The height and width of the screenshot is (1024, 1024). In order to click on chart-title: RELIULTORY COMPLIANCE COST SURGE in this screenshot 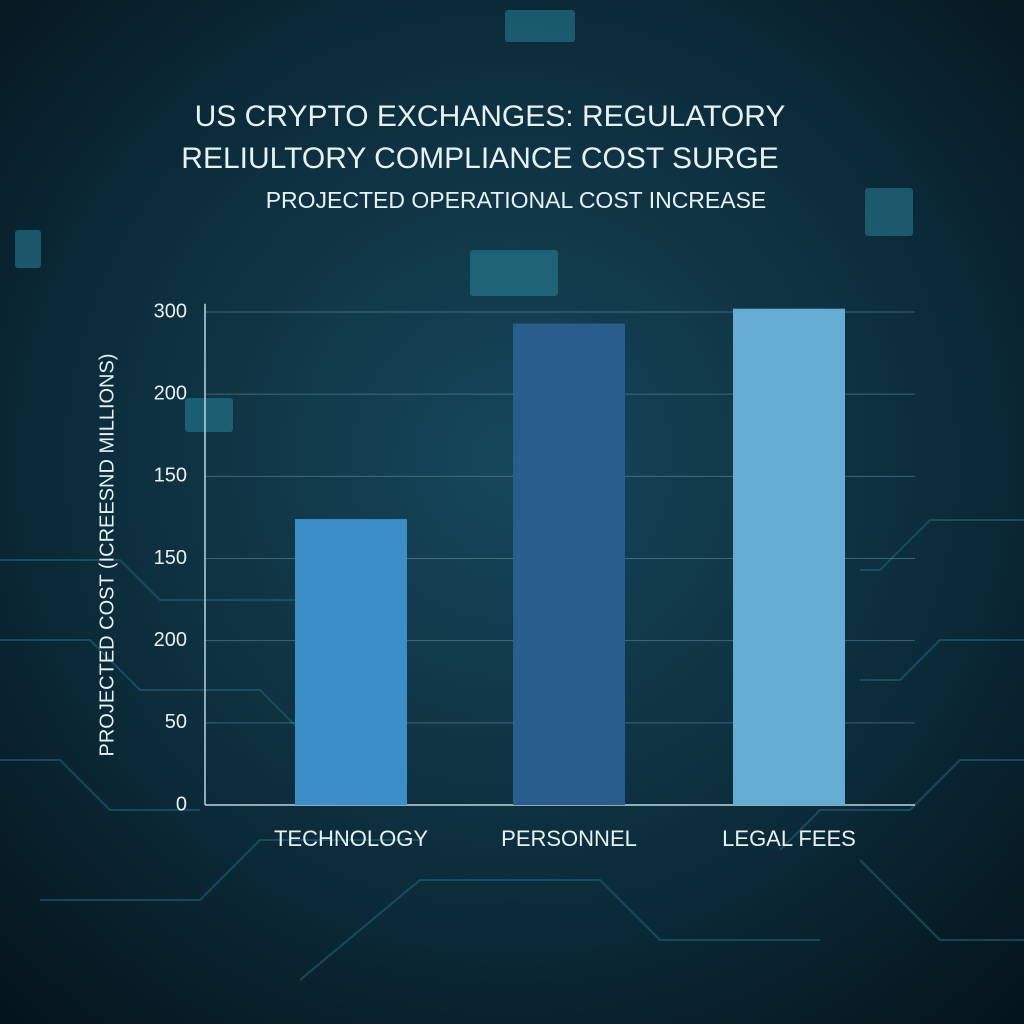, I will do `click(479, 158)`.